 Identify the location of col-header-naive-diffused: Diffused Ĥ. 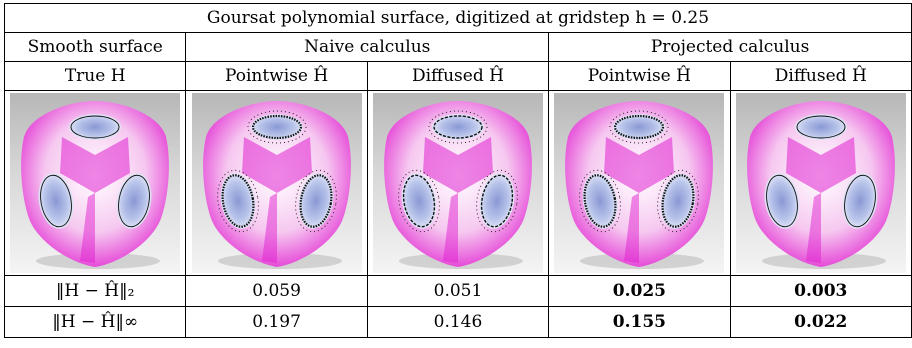
(458, 76).